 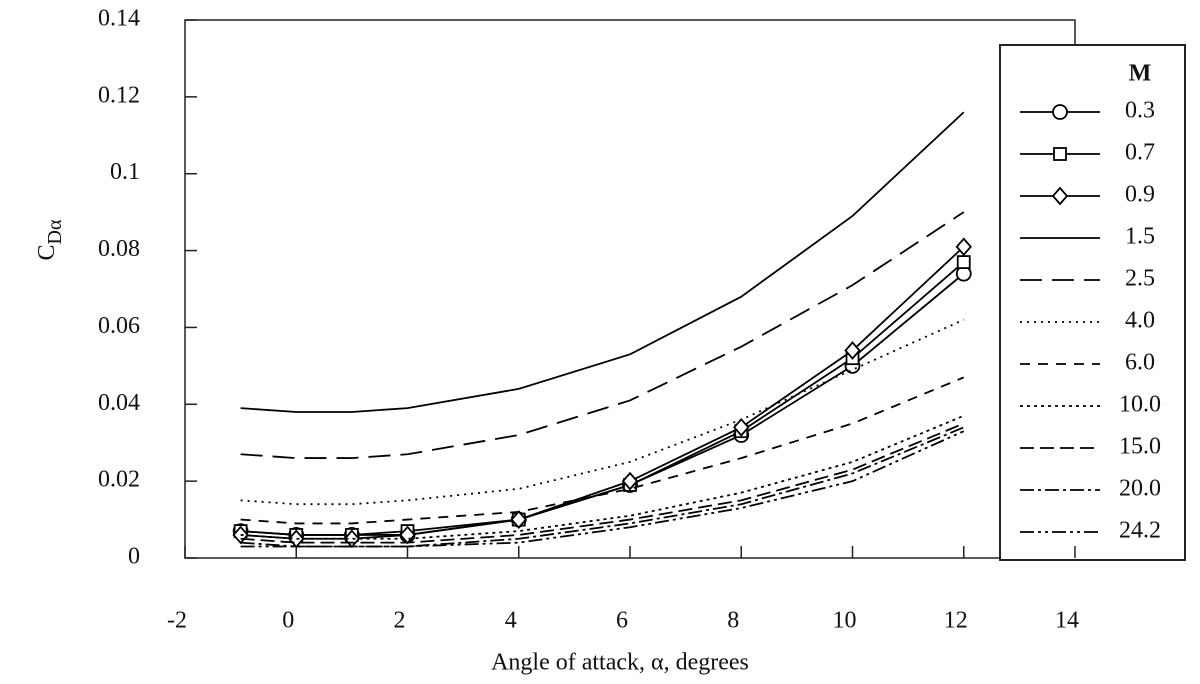 What do you see at coordinates (119, 95) in the screenshot?
I see `y-tick-label: 0.12` at bounding box center [119, 95].